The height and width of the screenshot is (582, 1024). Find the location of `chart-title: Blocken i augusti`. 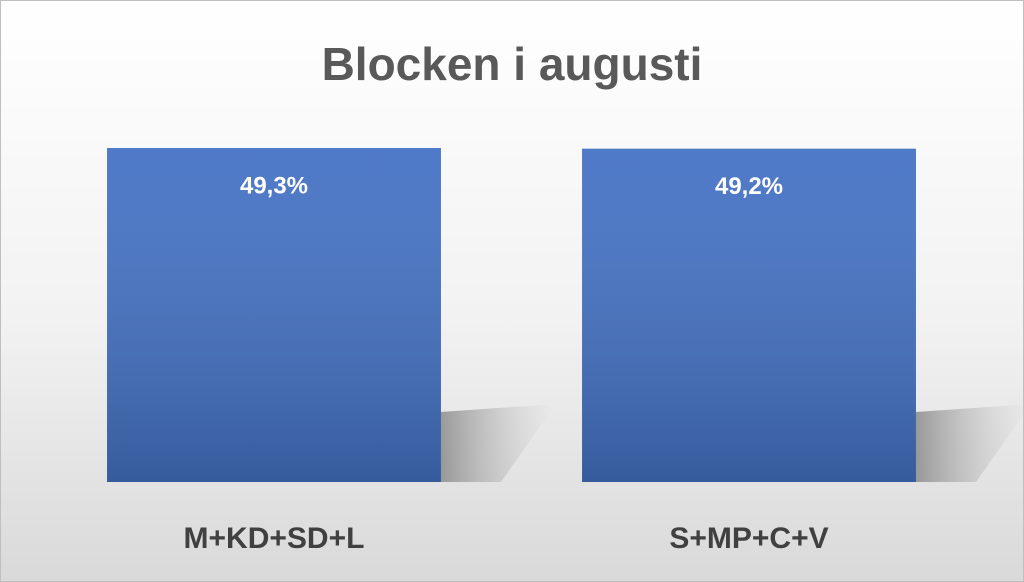

chart-title: Blocken i augusti is located at coordinates (512, 64).